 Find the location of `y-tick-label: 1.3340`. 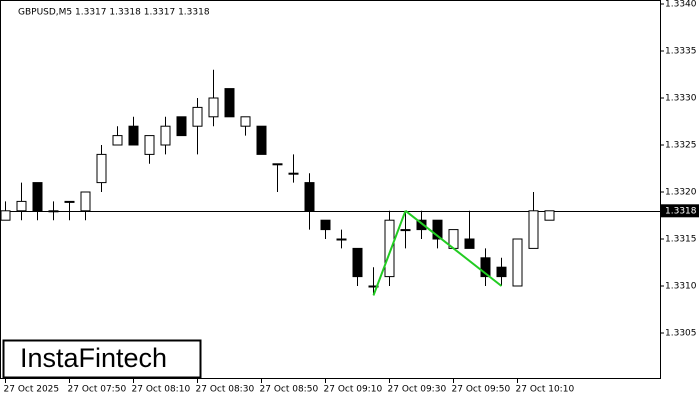

y-tick-label: 1.3340 is located at coordinates (681, 5).